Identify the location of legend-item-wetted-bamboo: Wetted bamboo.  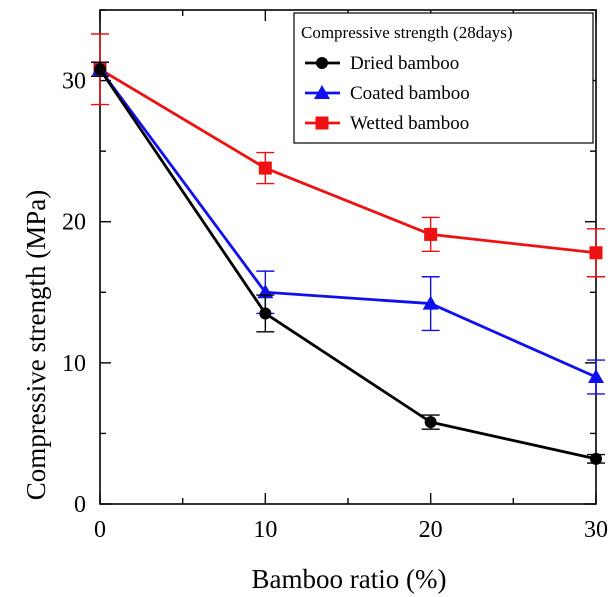
(387, 123).